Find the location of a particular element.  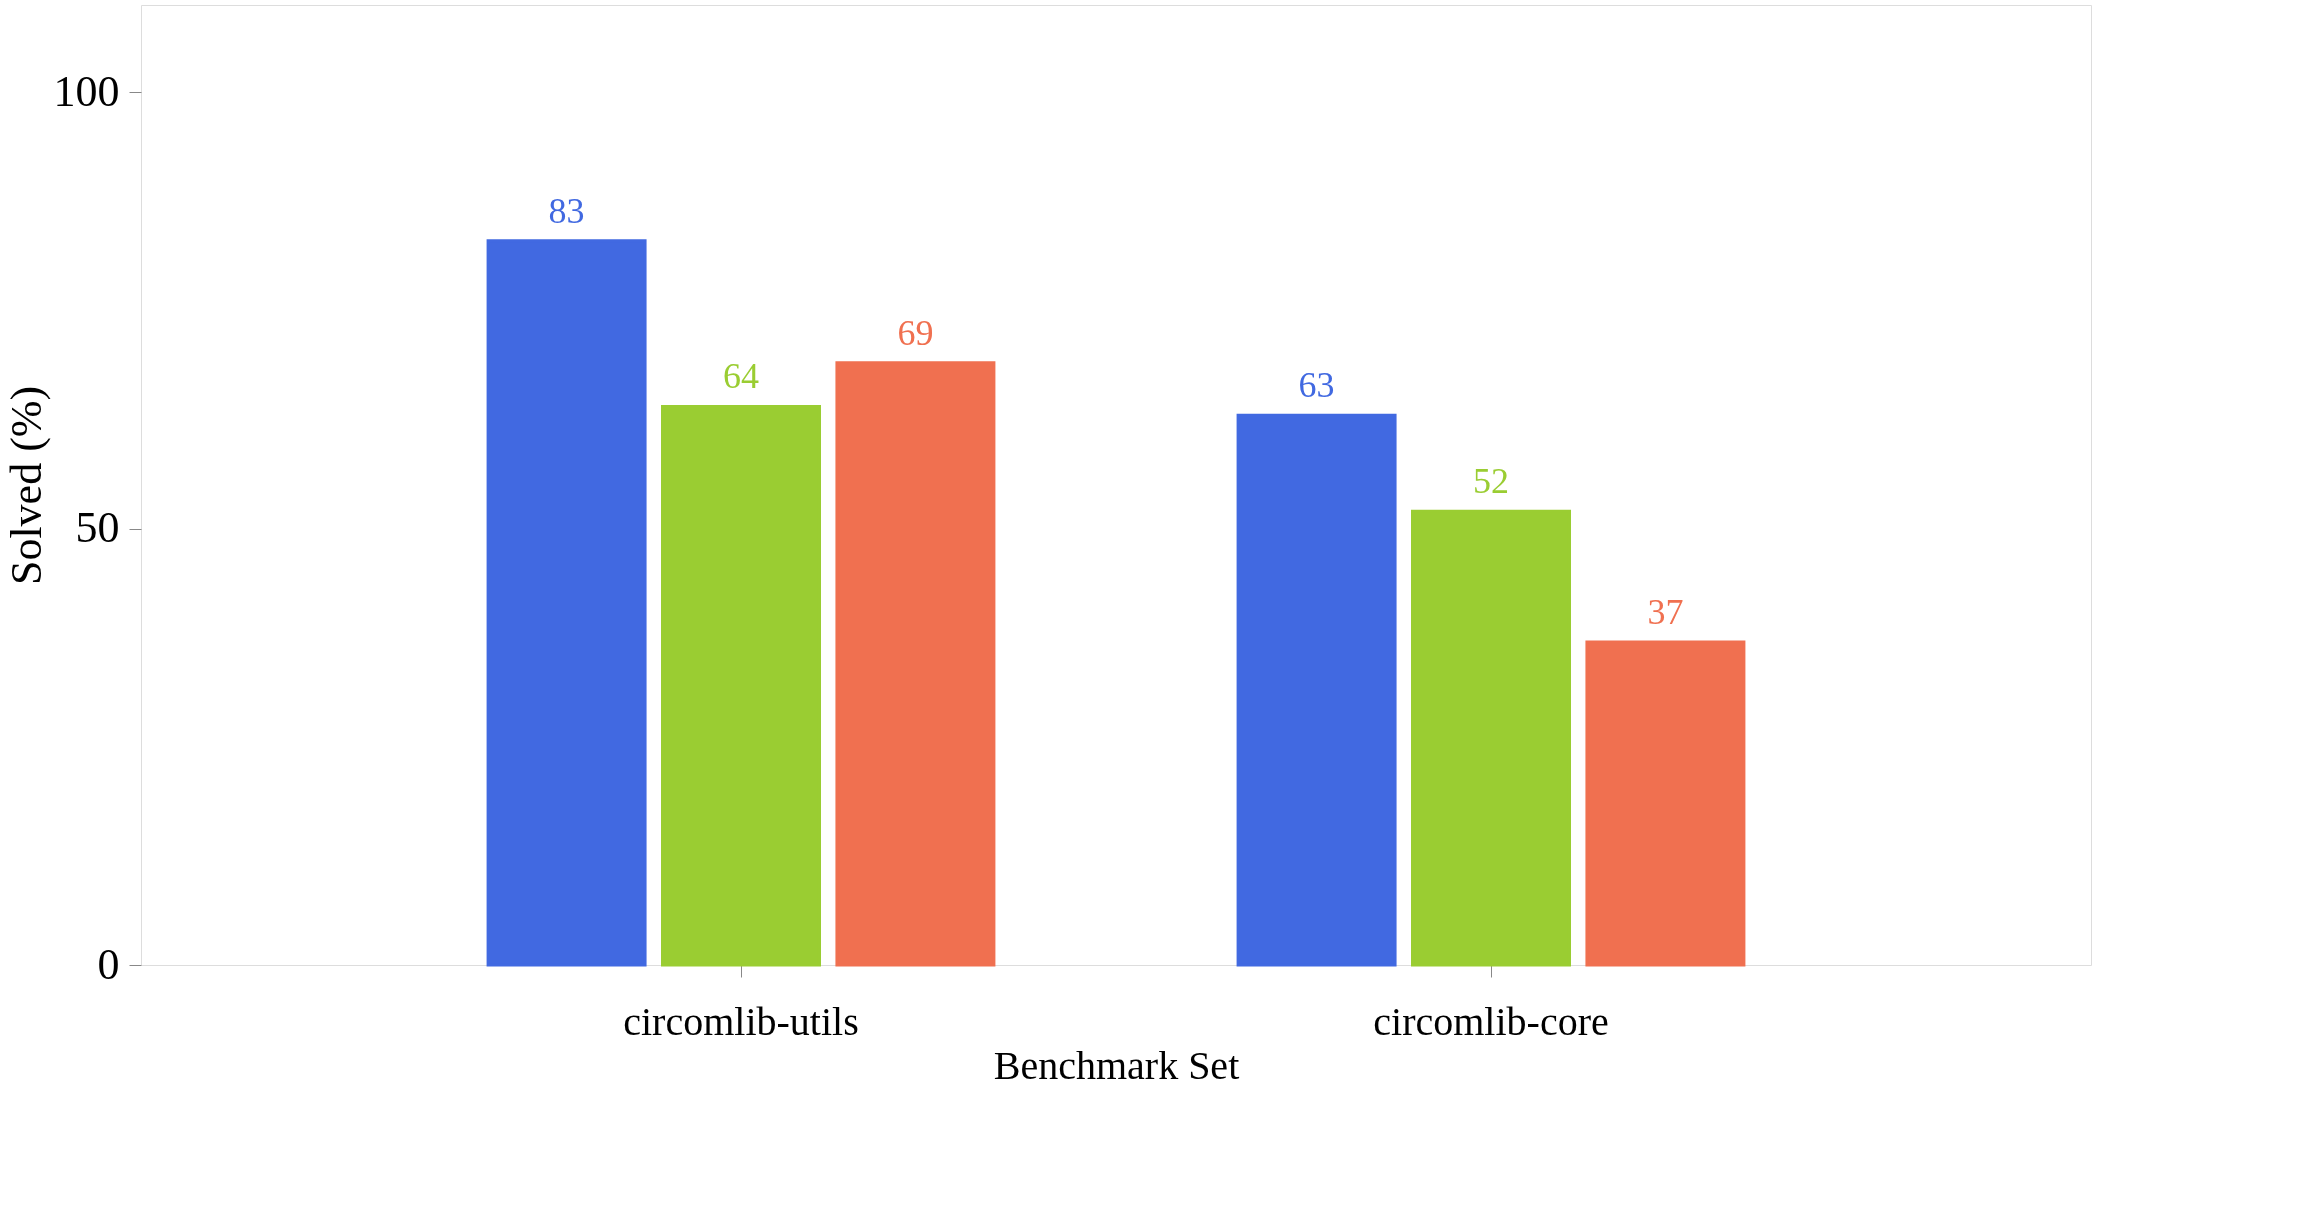

y-tick-label: 0 is located at coordinates (108, 964).